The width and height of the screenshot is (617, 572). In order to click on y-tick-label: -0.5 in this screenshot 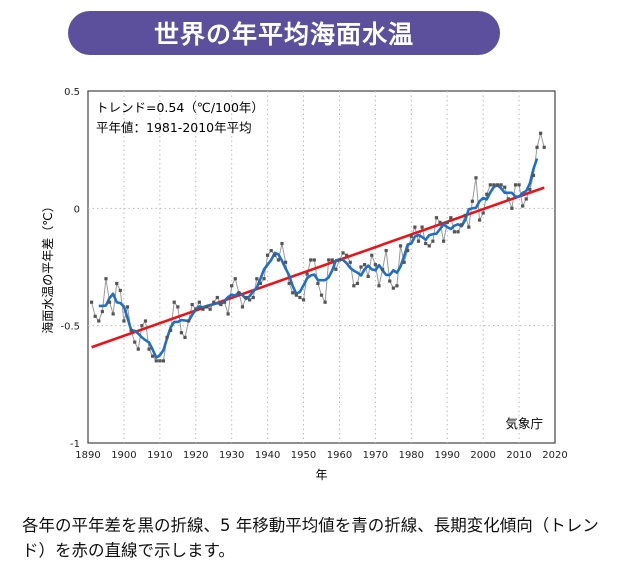, I will do `click(70, 327)`.